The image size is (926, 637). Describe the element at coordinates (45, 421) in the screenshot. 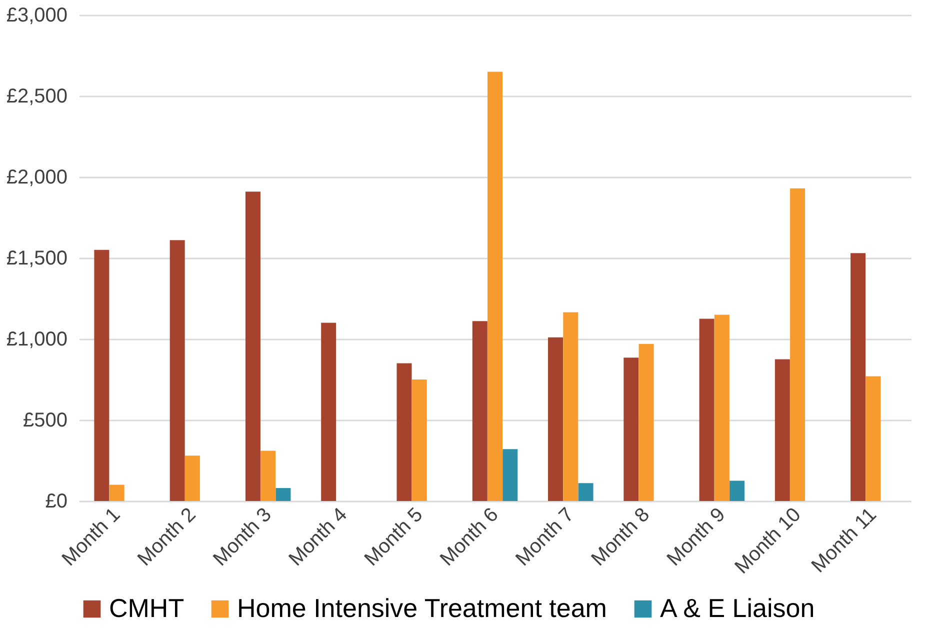

I see `y-tick-label: £500` at that location.